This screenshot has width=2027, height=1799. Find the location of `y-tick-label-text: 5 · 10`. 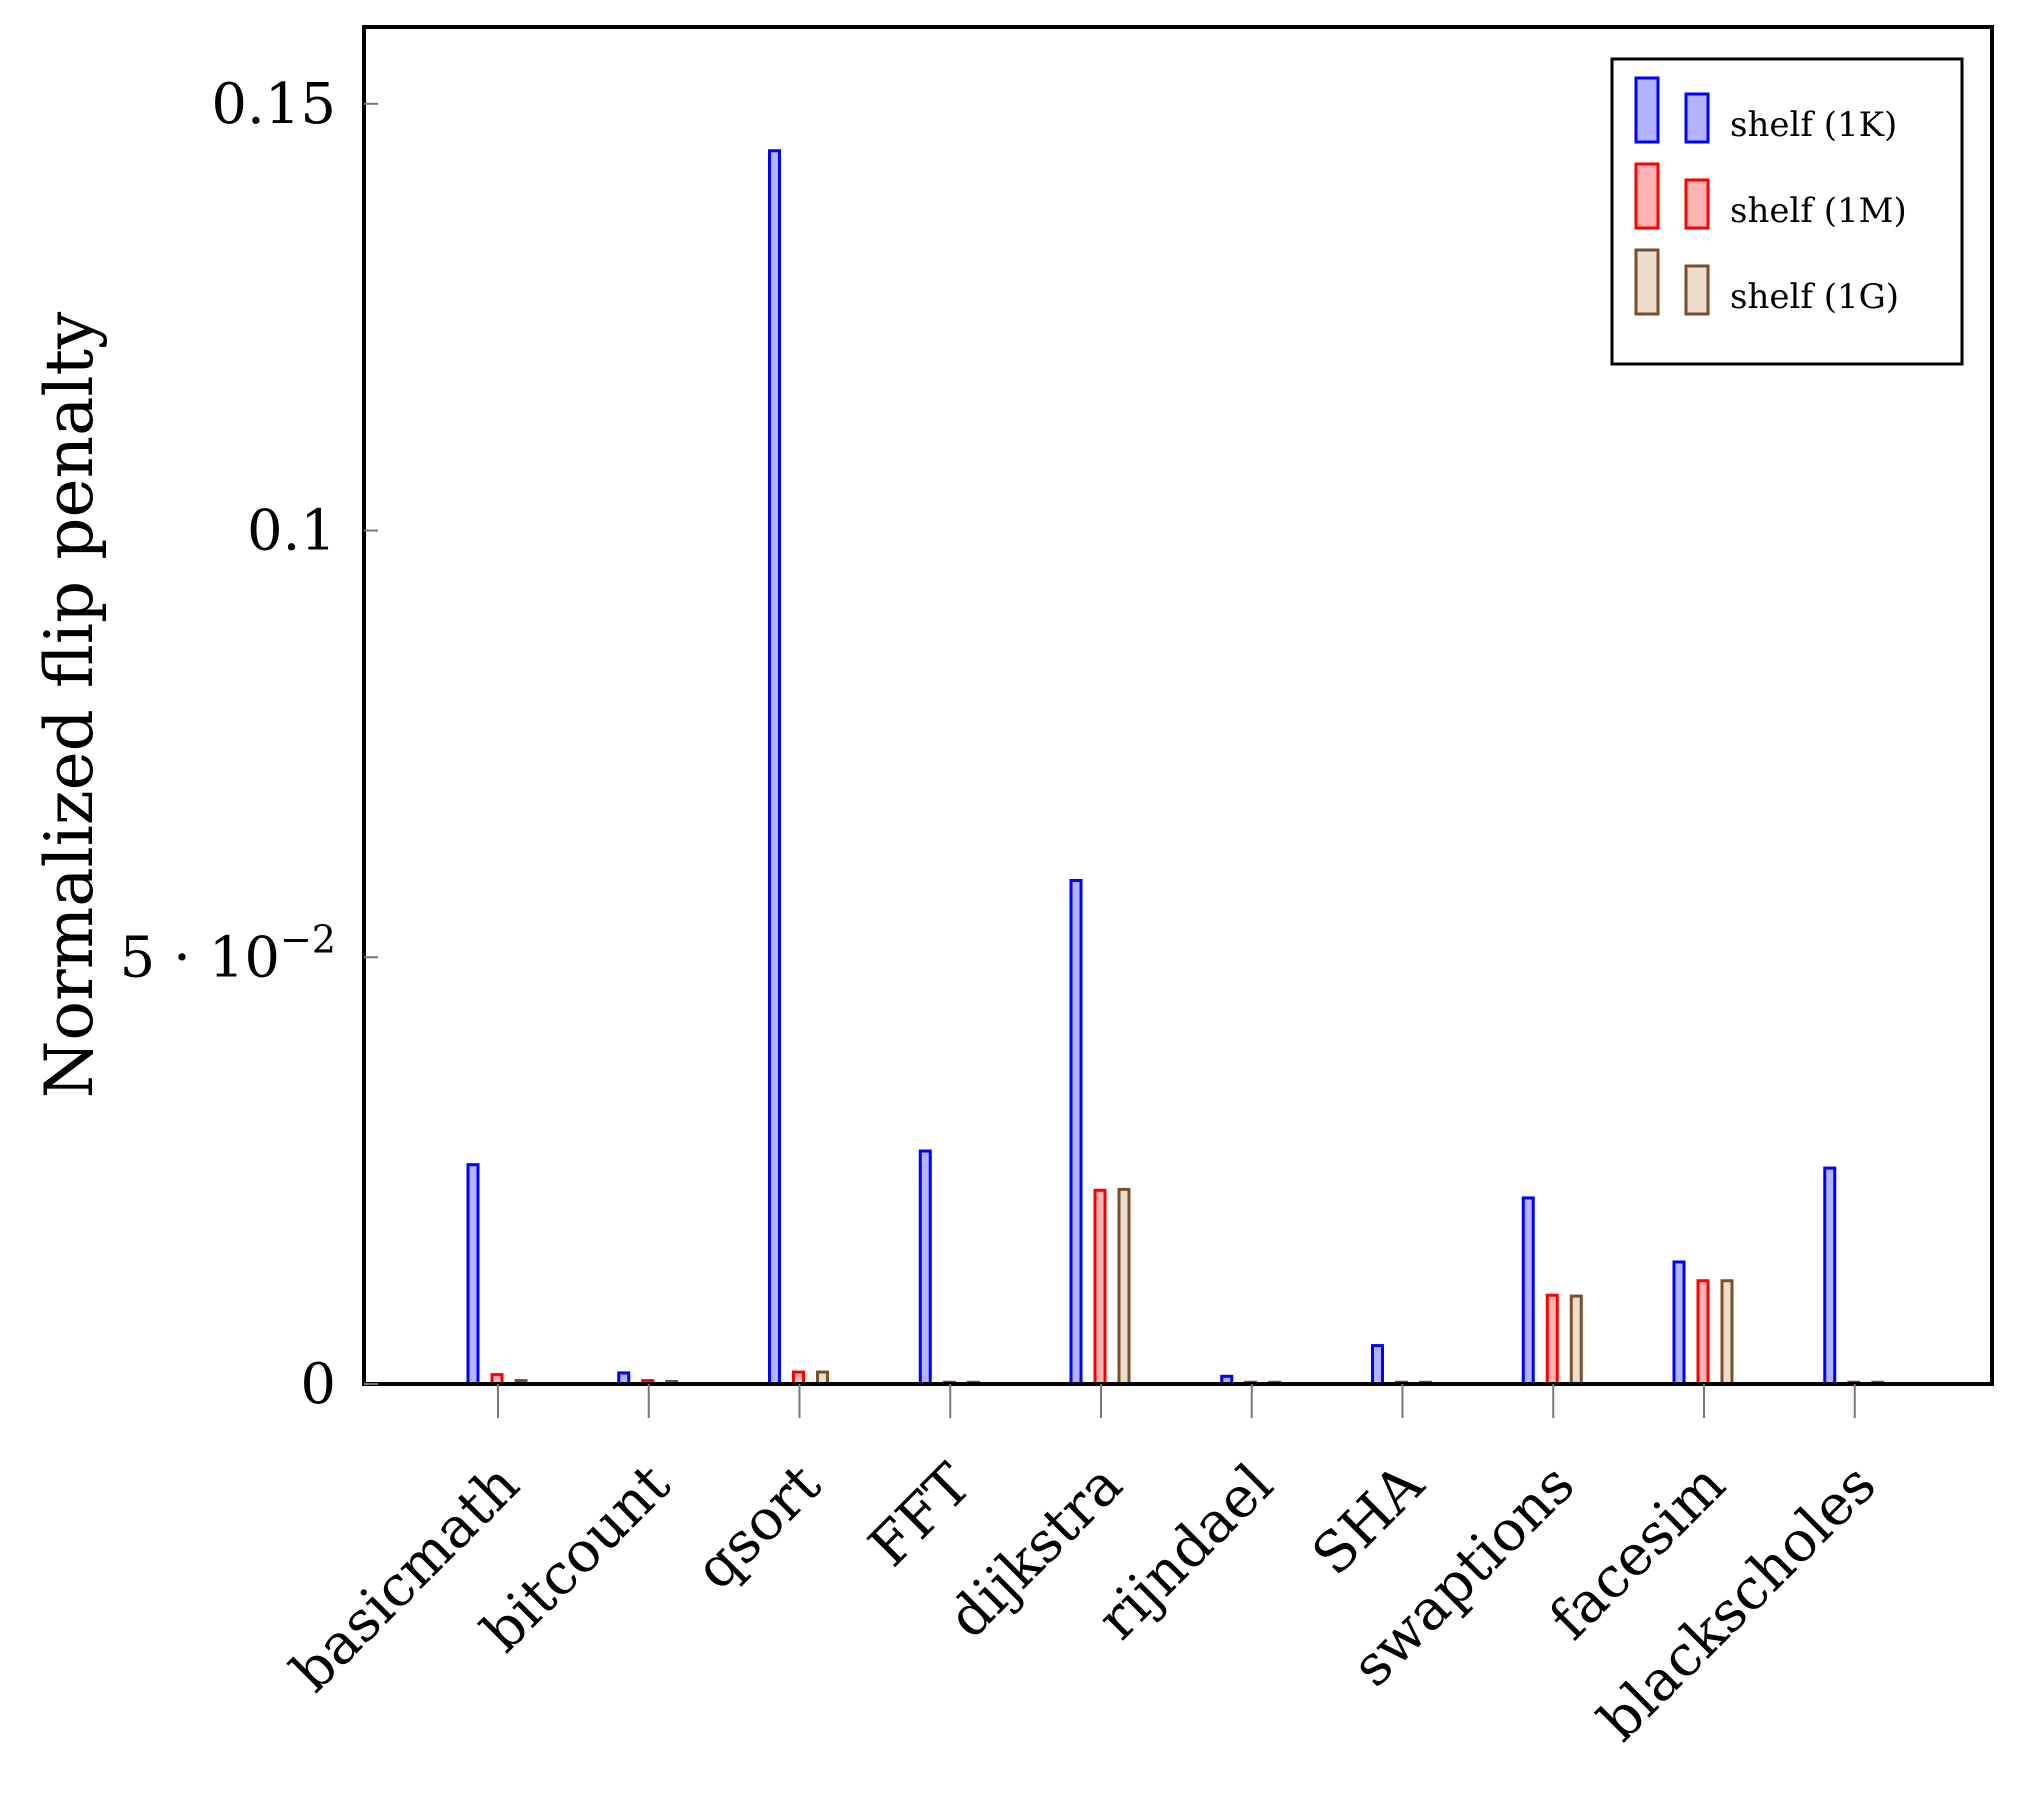

y-tick-label-text: 5 · 10 is located at coordinates (200, 957).